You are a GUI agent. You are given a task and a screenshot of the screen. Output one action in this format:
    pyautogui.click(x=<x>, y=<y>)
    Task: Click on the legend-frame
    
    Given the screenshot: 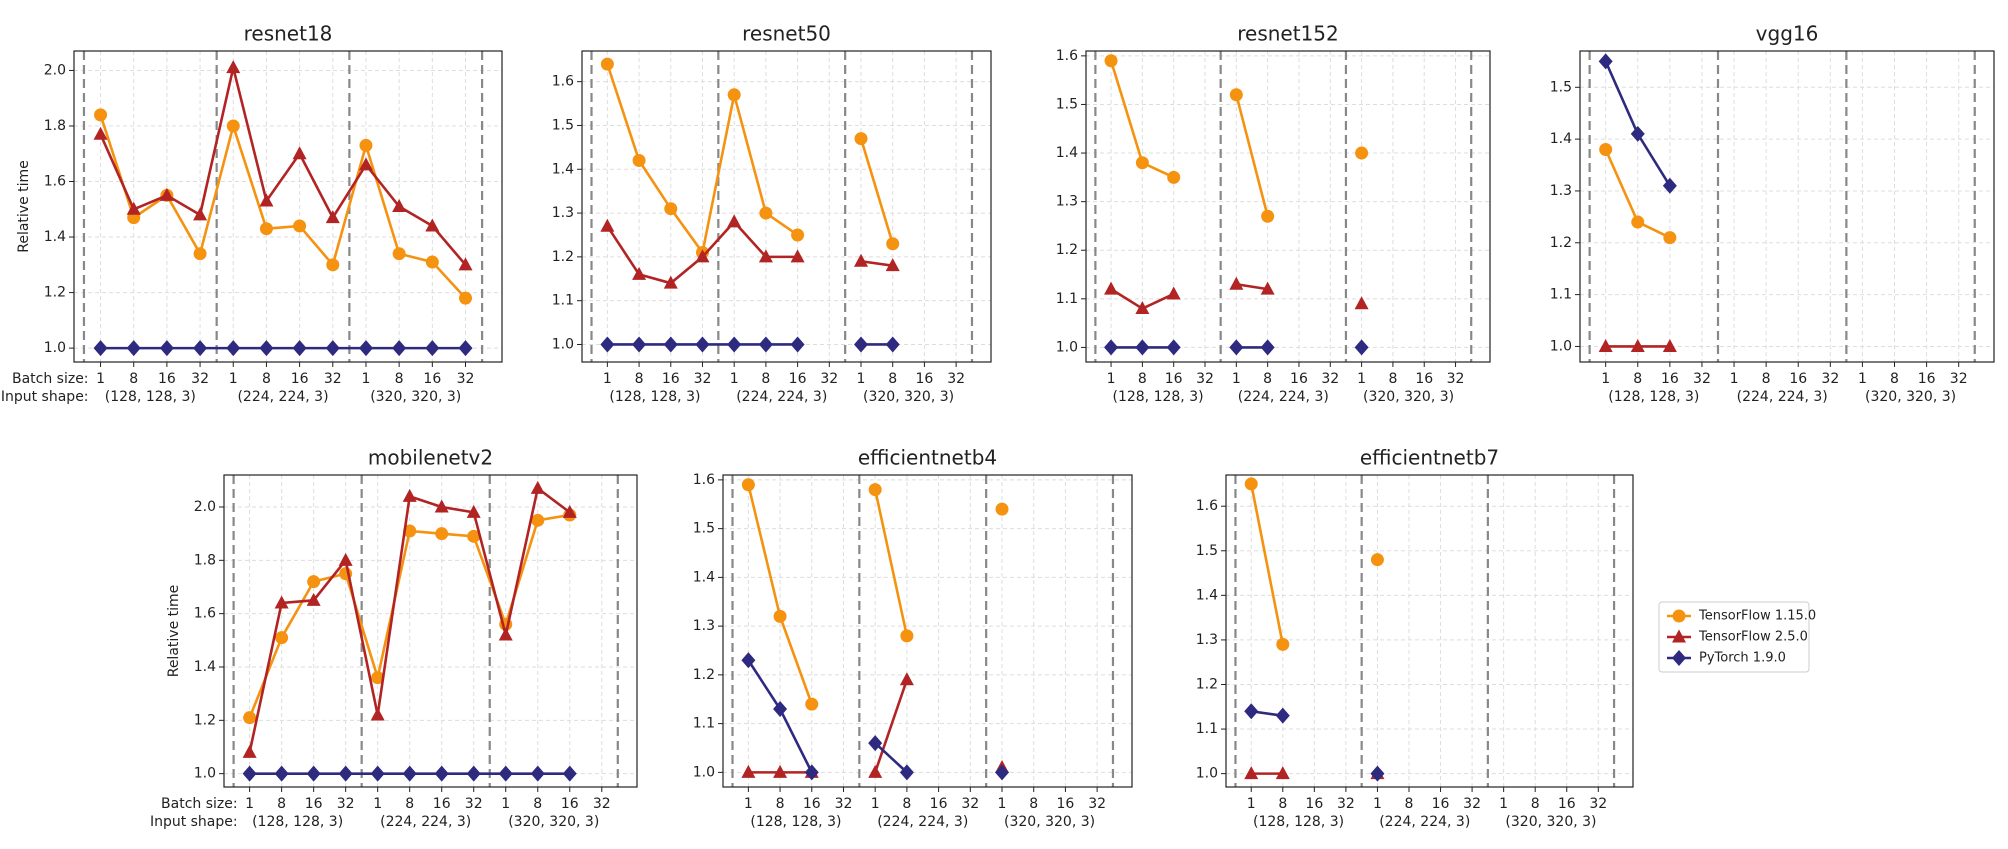 What is the action you would take?
    pyautogui.click(x=1734, y=637)
    